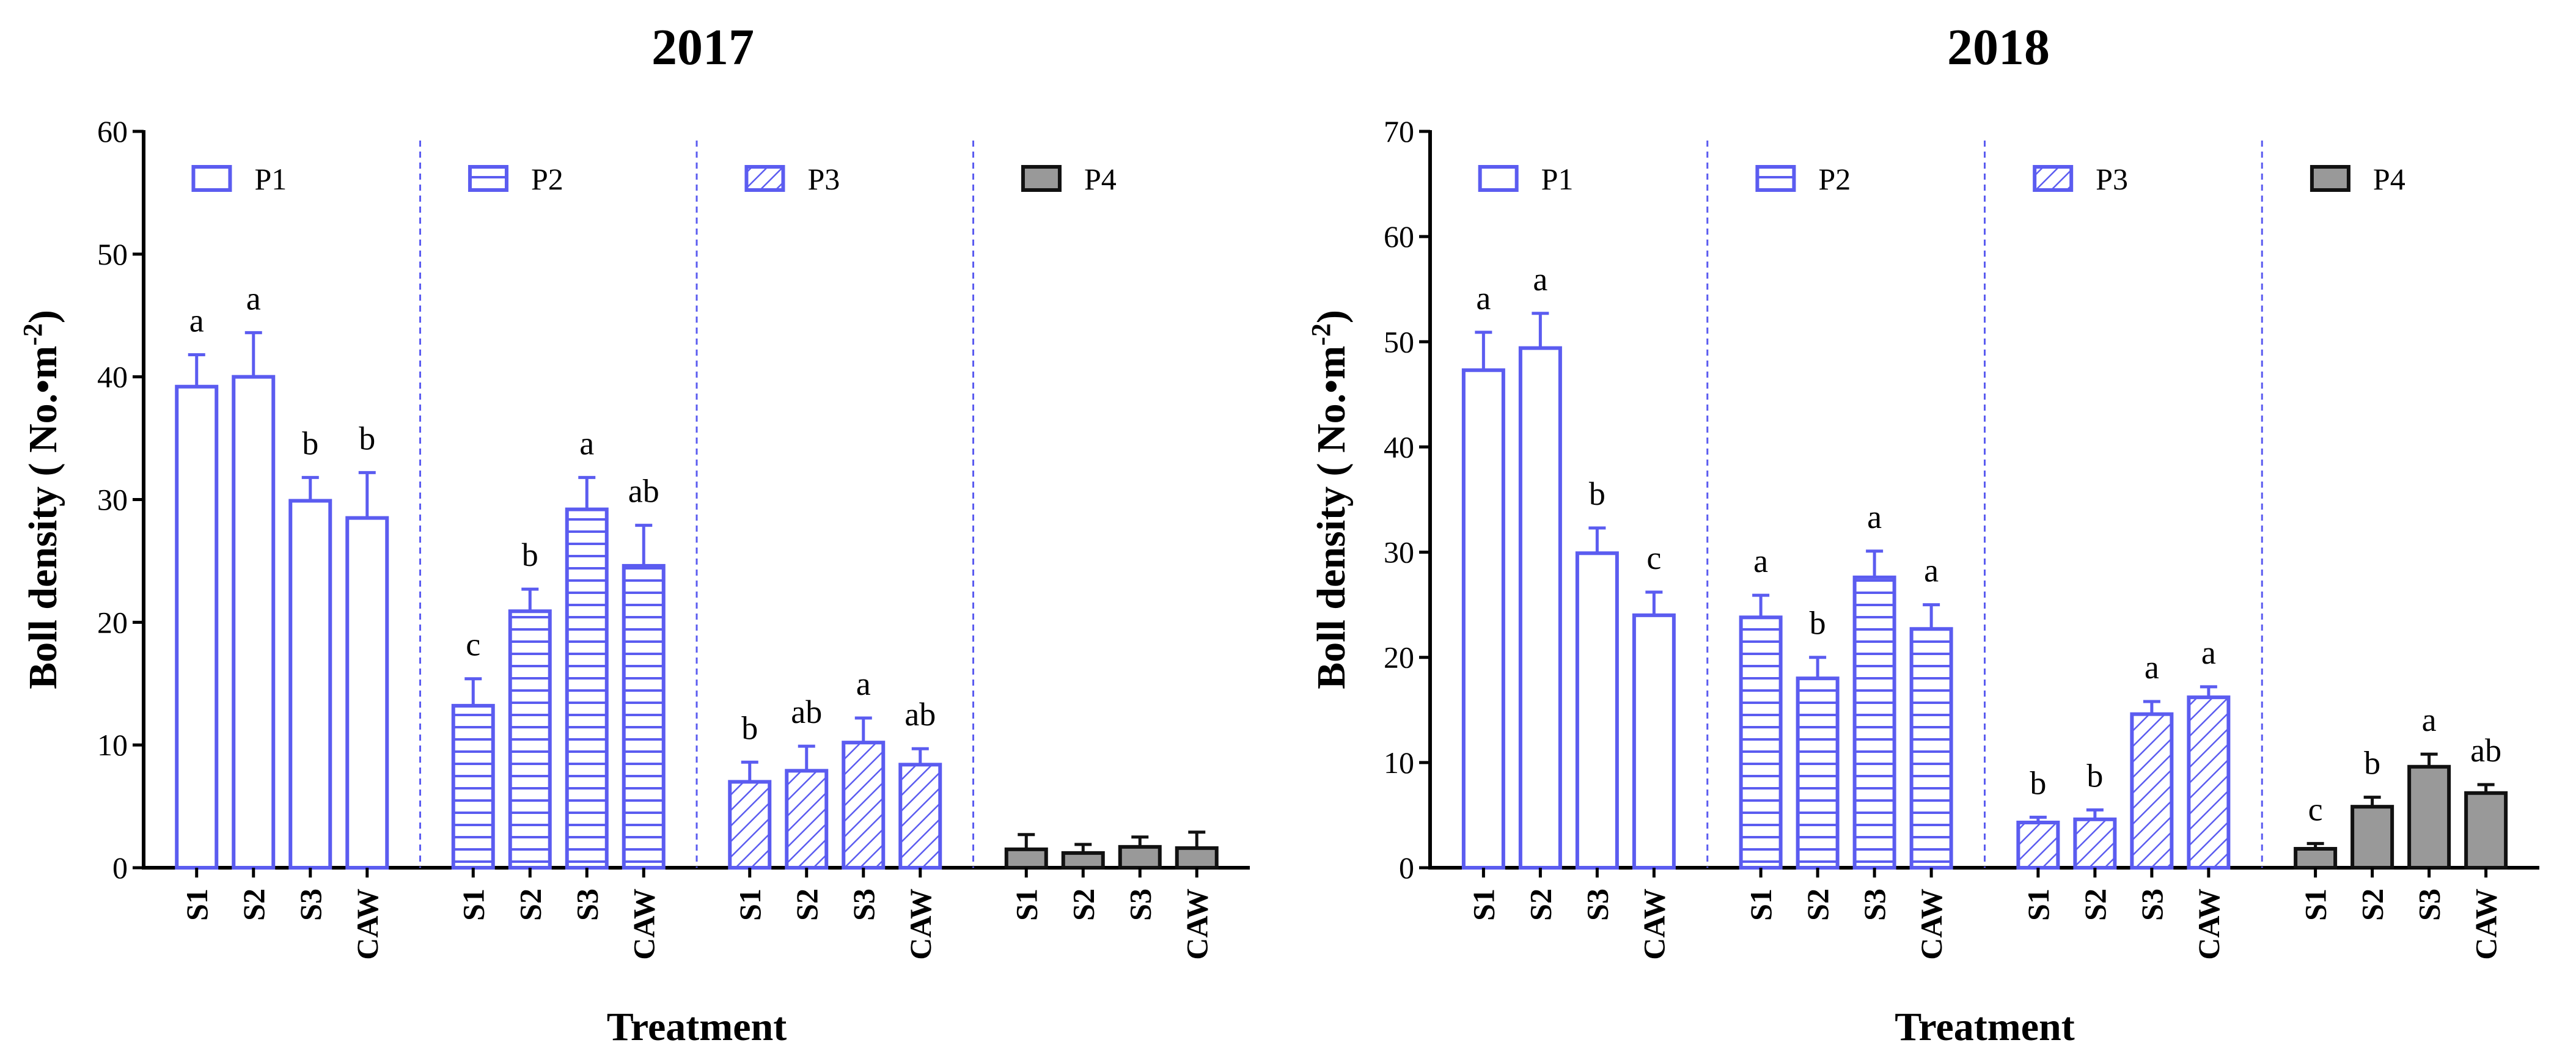 Image resolution: width=2576 pixels, height=1059 pixels. Describe the element at coordinates (1041, 178) in the screenshot. I see `legend-swatch-p4` at that location.